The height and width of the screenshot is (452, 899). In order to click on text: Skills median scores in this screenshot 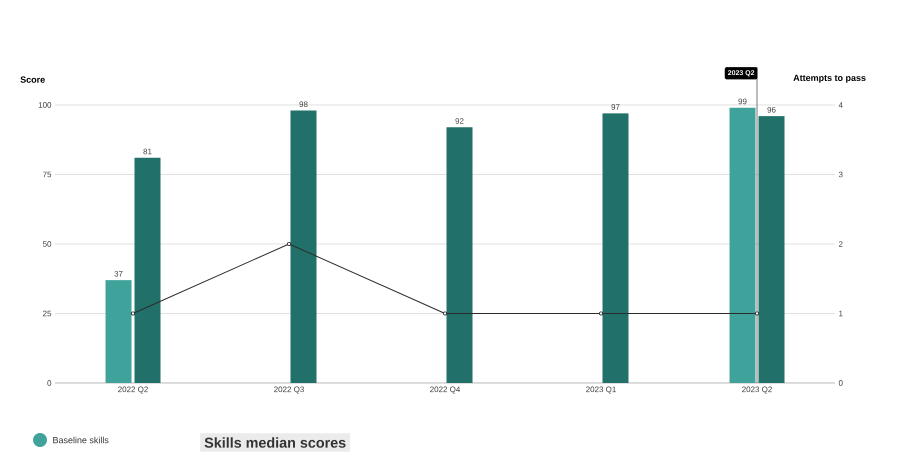, I will do `click(275, 442)`.